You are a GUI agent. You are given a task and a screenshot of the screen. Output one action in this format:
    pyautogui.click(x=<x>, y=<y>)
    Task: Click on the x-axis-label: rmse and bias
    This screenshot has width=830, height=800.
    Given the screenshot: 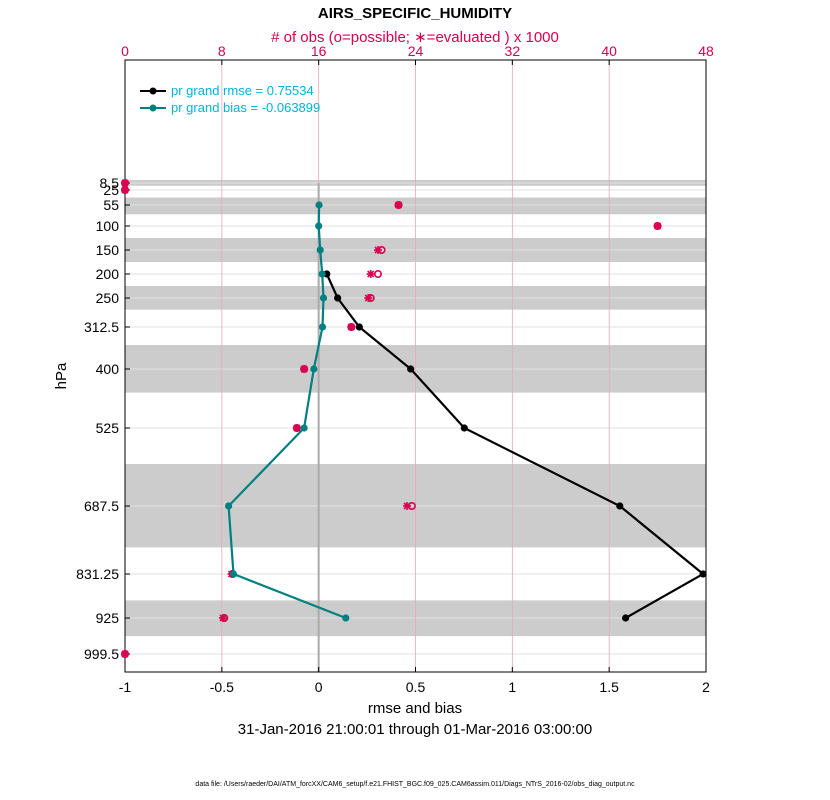 What is the action you would take?
    pyautogui.click(x=415, y=708)
    